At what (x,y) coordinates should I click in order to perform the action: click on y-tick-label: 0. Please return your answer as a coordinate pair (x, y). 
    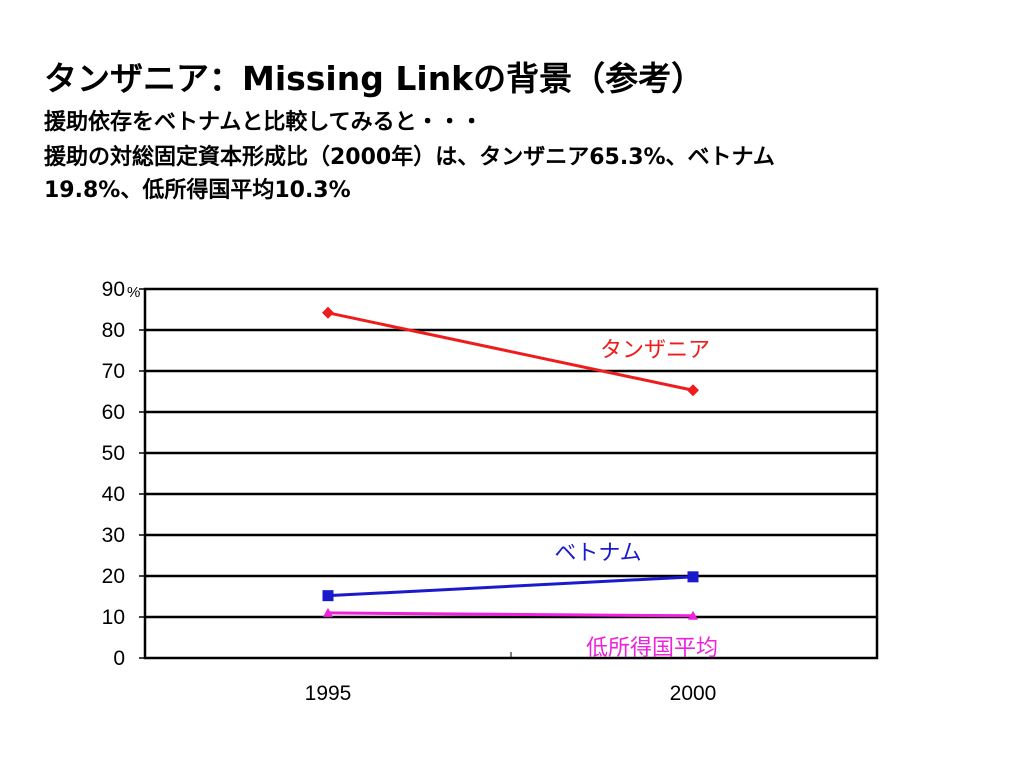
    Looking at the image, I should click on (119, 658).